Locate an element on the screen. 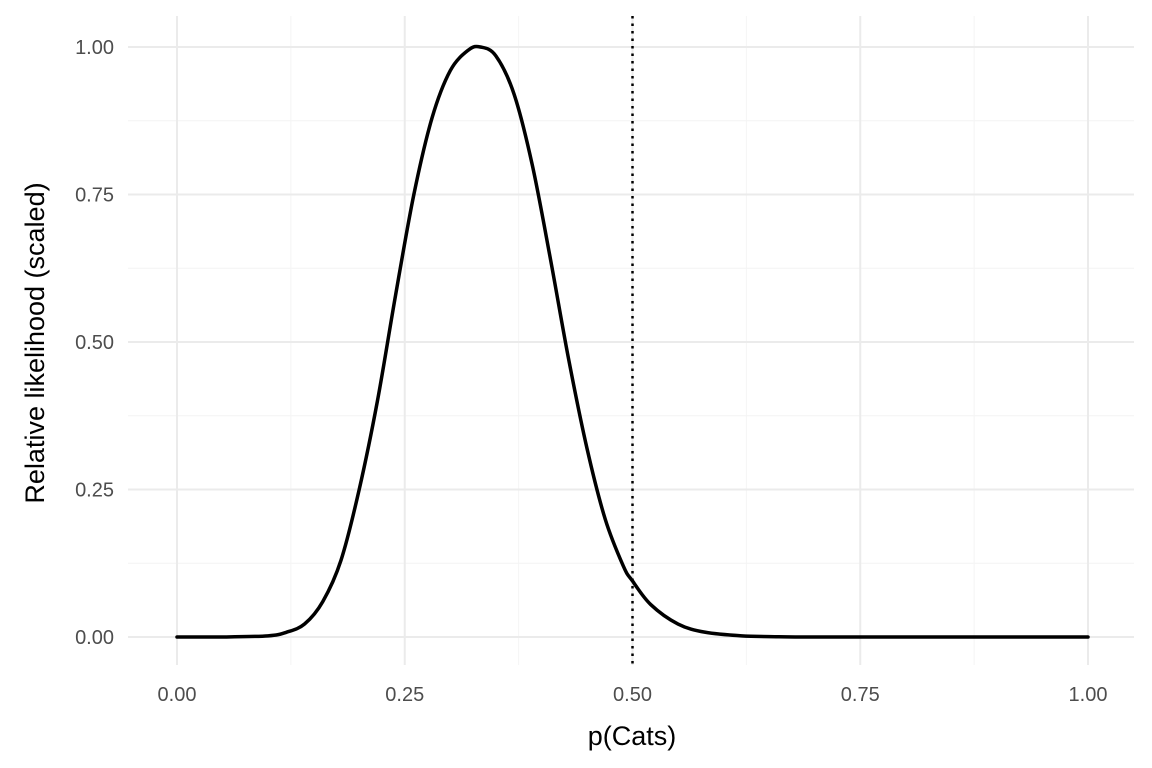  y-tick-labels: 0.00 0.25 0.50 0.75 1.00 is located at coordinates (94, 343).